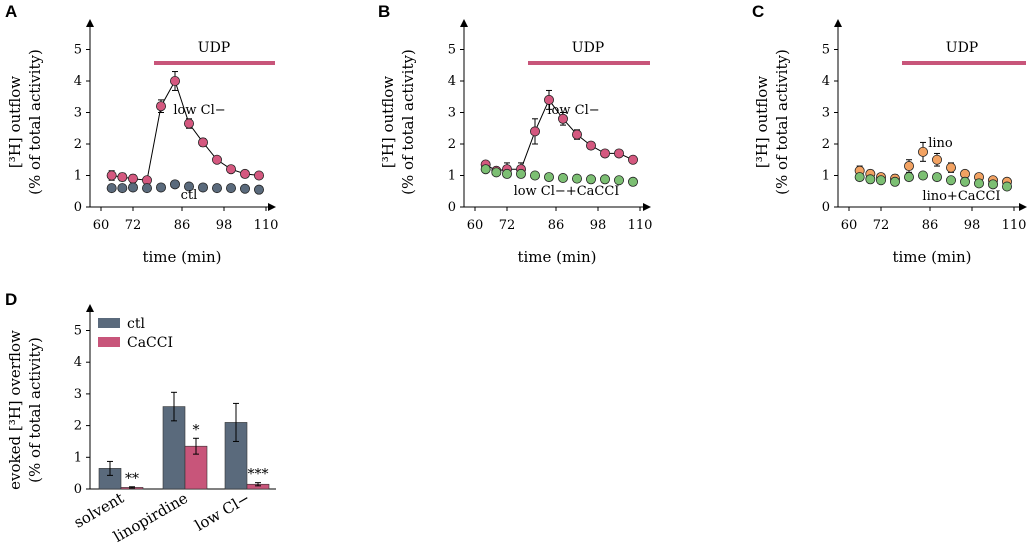 This screenshot has width=1031, height=555. I want to click on series-line, so click(185, 130).